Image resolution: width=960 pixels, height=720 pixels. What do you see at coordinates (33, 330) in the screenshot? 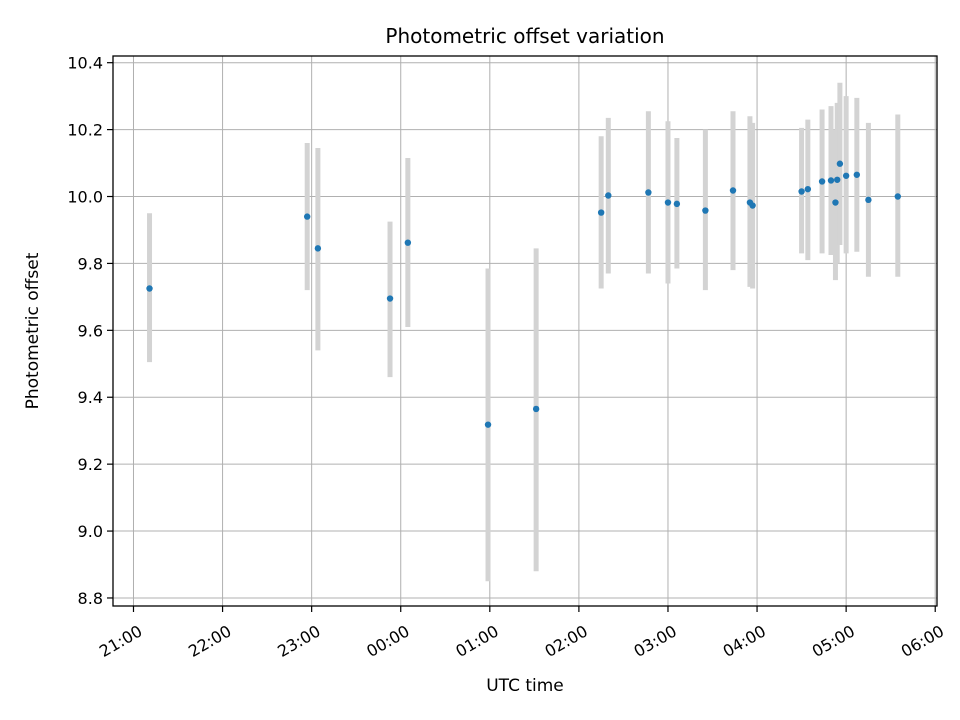
I see `y-axis-label: Photometric offset` at bounding box center [33, 330].